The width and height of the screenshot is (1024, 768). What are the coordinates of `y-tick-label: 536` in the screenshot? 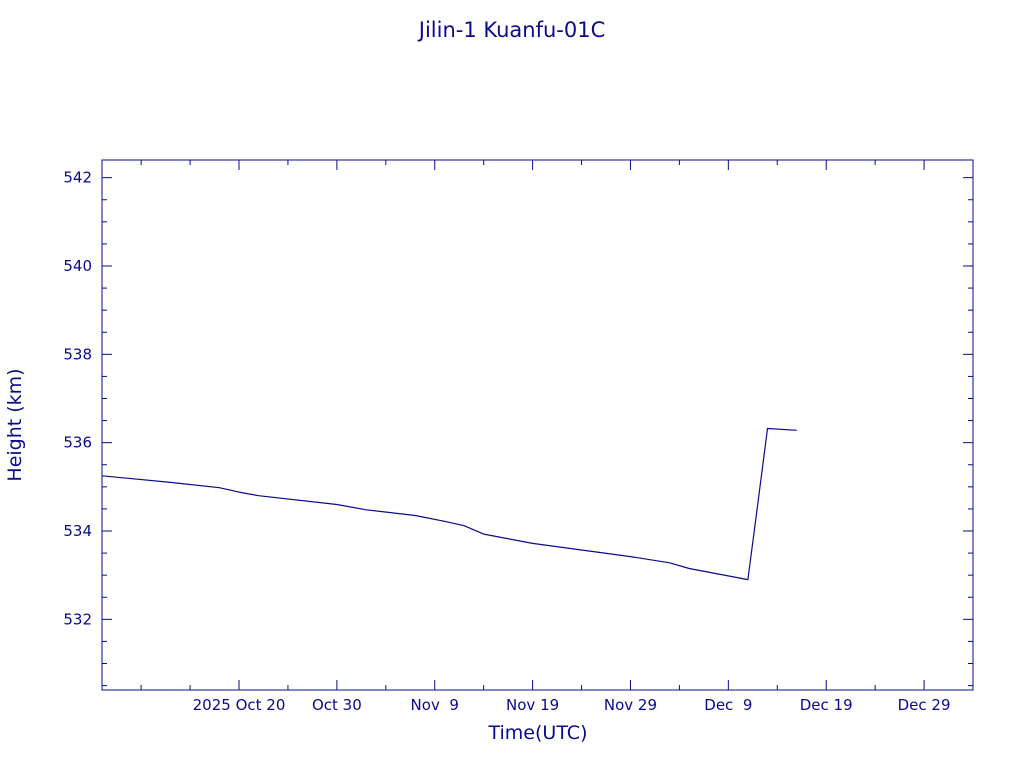 It's located at (77, 443).